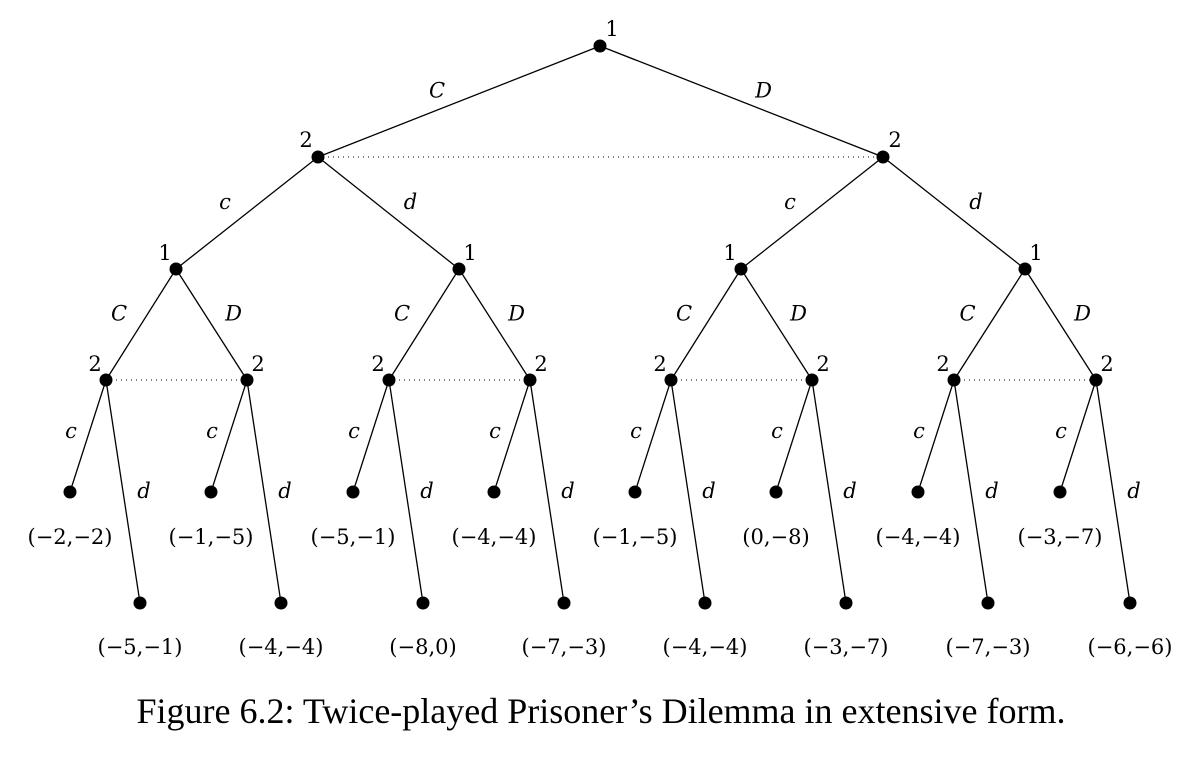 Image resolution: width=1202 pixels, height=768 pixels. Describe the element at coordinates (422, 647) in the screenshot. I see `payoff-label: (−8,0)` at that location.